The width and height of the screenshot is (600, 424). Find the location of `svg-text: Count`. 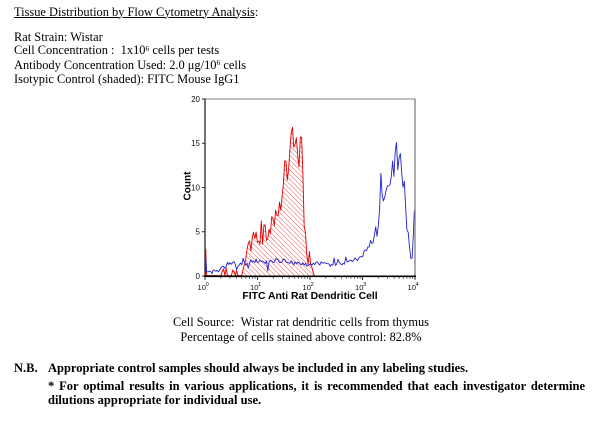

svg-text: Count is located at coordinates (188, 186).